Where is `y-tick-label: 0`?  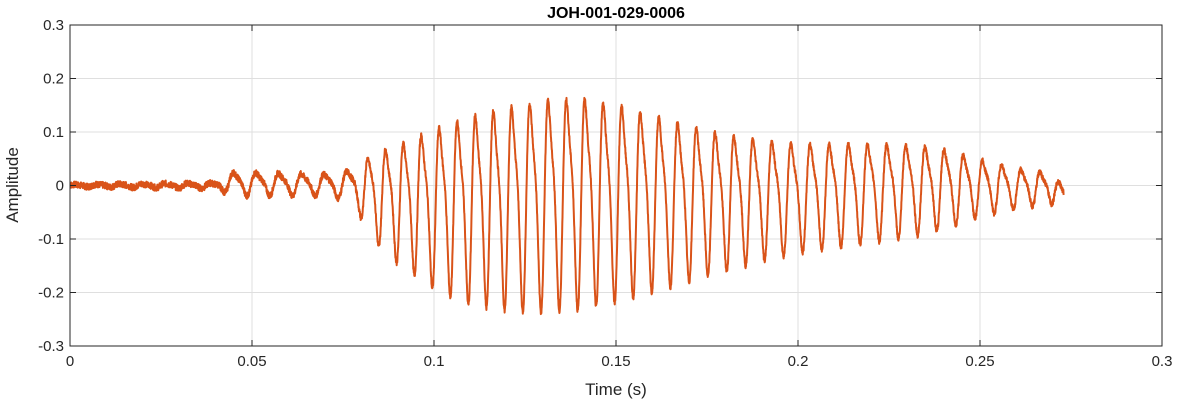 y-tick-label: 0 is located at coordinates (60, 186).